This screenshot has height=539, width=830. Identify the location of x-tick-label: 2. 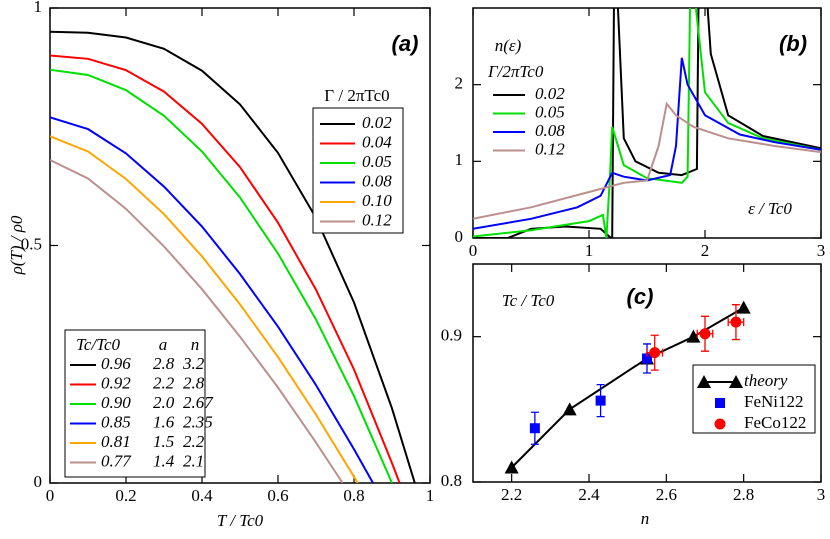
(705, 250).